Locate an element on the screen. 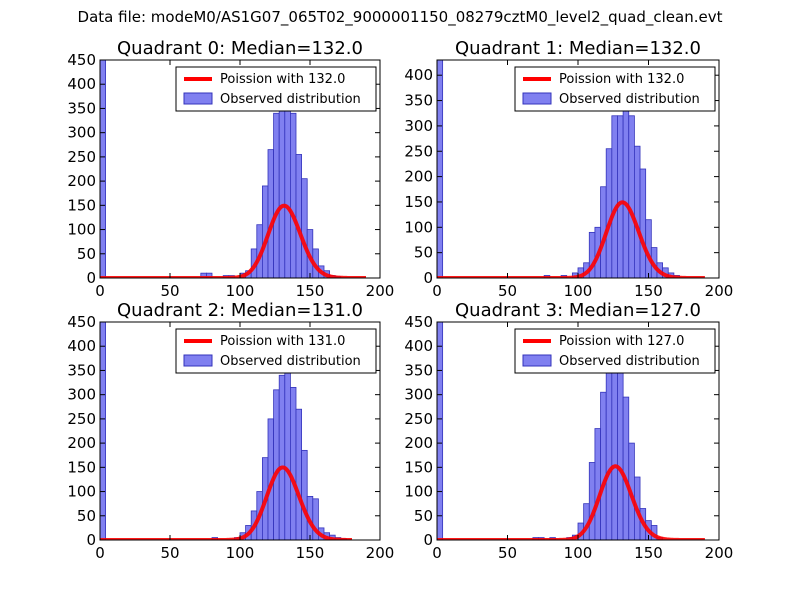 The image size is (800, 600). plot-title-1: Quadrant 1: Median=132.0 is located at coordinates (578, 48).